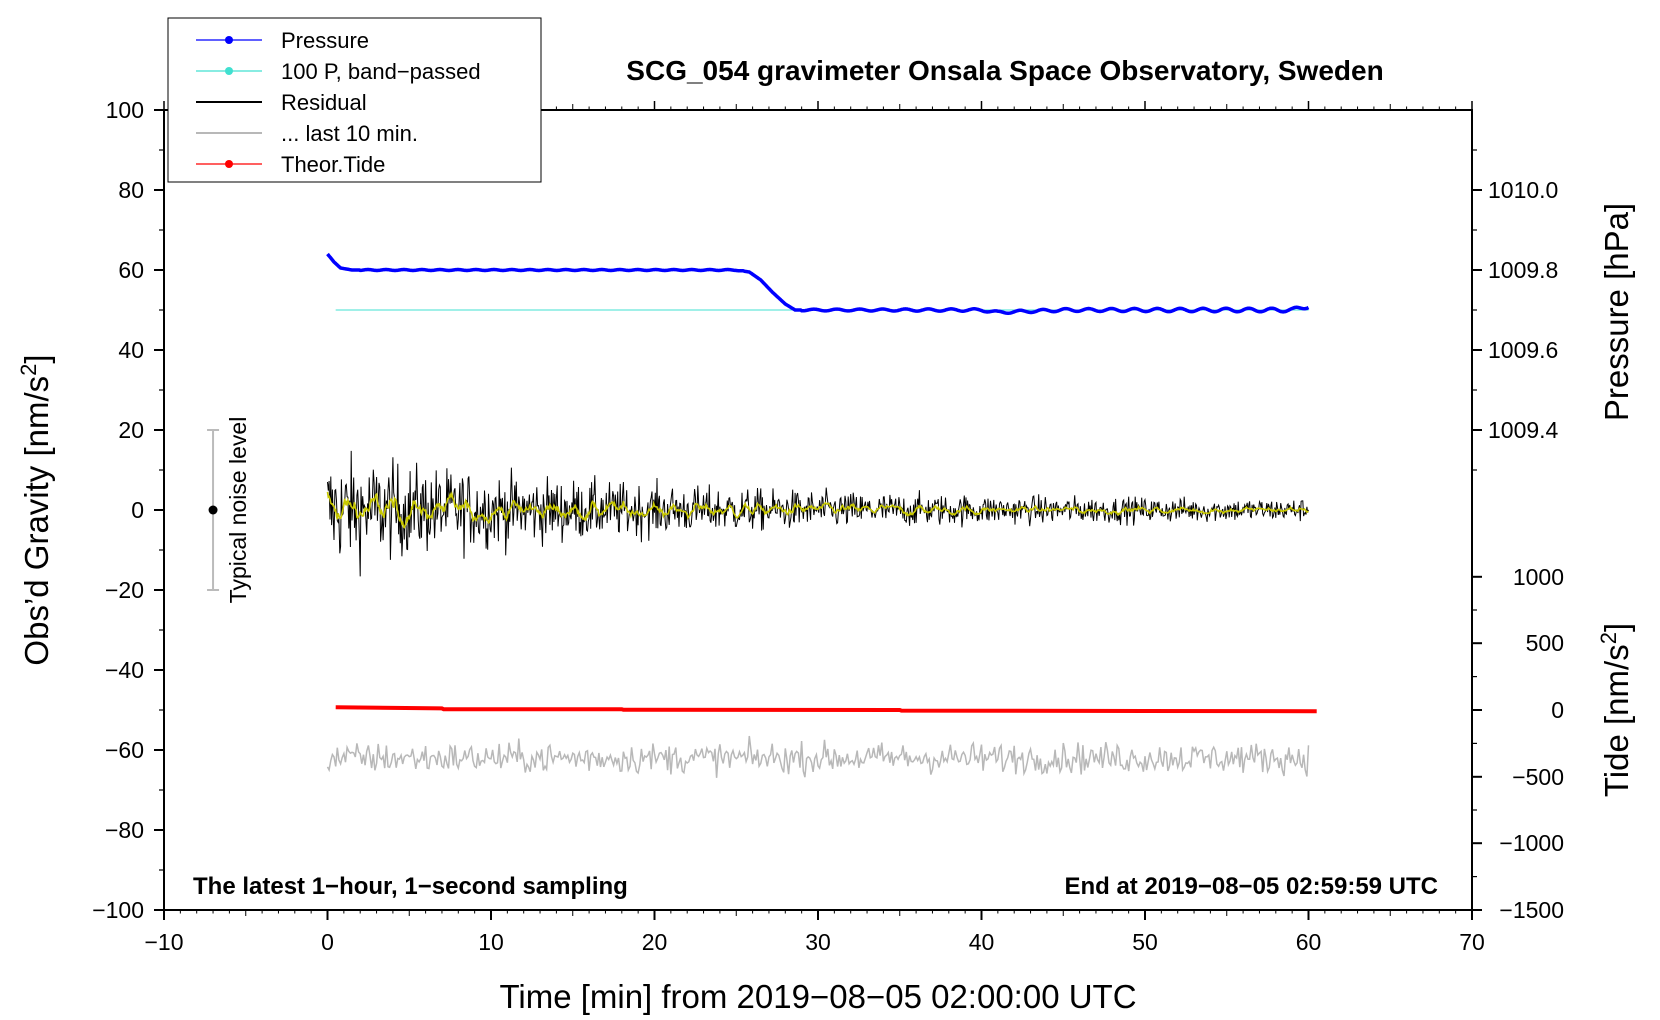 This screenshot has height=1020, width=1660. Describe the element at coordinates (1523, 350) in the screenshot. I see `y-tick-label-pressure: 1009.6` at that location.